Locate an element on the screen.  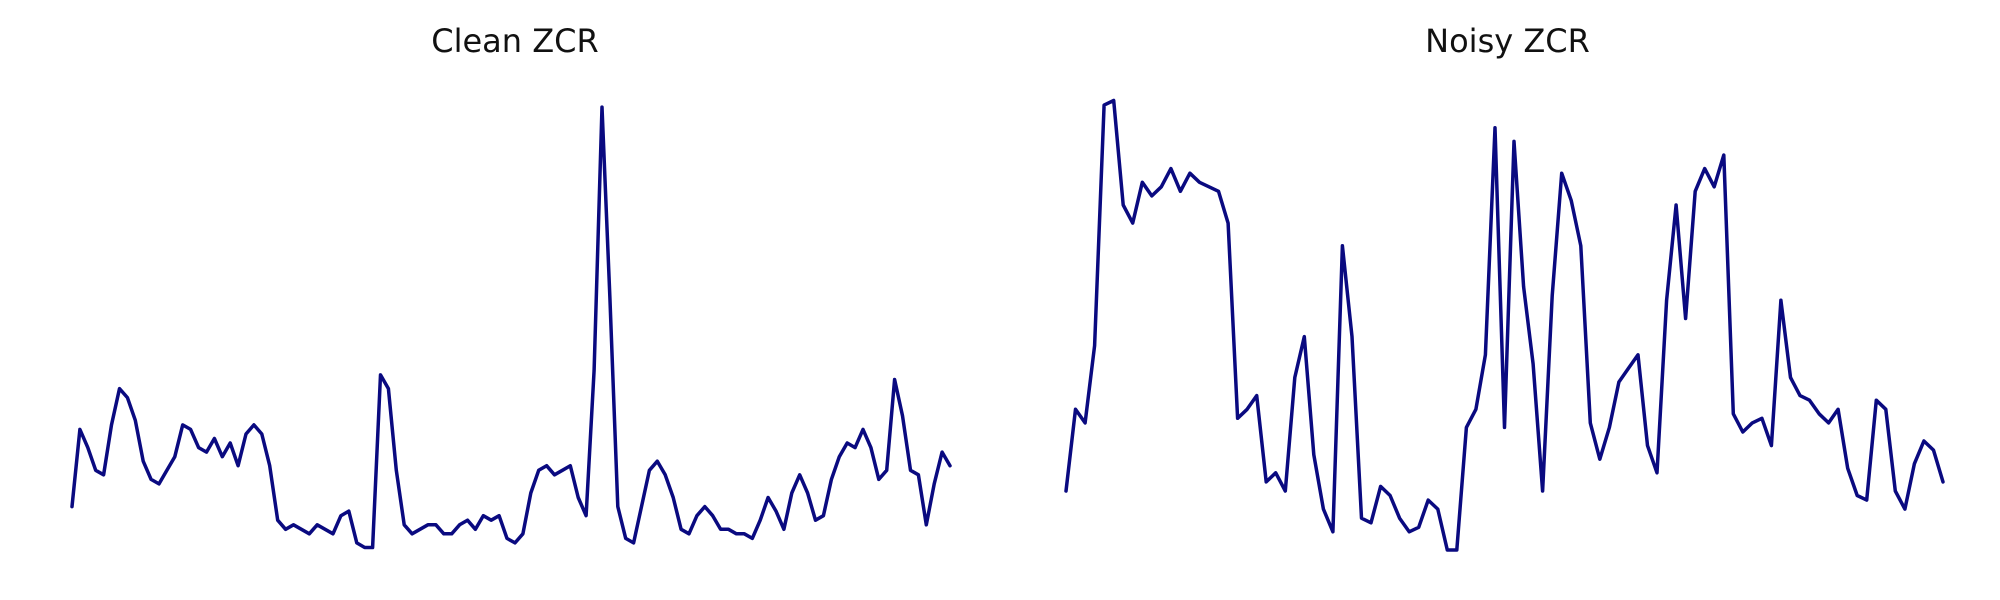
chart-title-clean: Clean ZCR is located at coordinates (515, 41).